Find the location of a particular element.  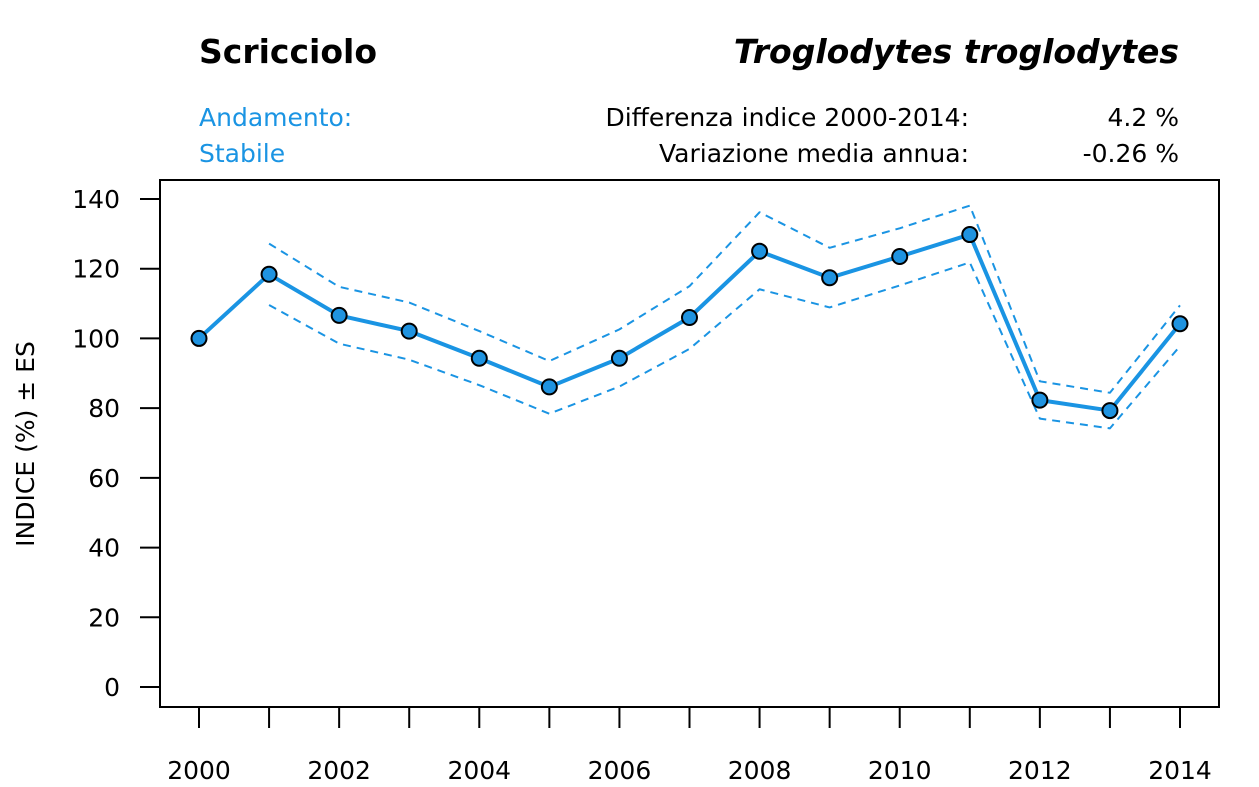

y-tick-label: 40 is located at coordinates (104, 548).